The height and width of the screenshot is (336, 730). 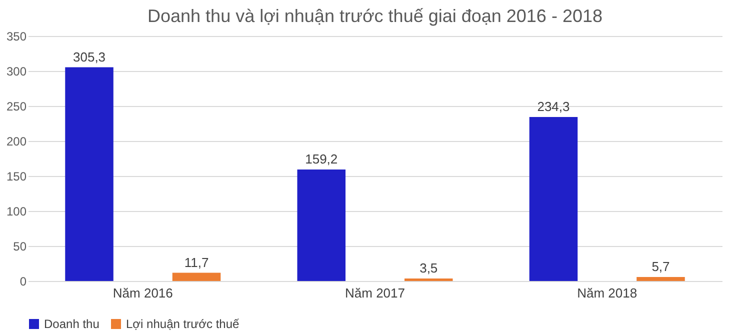 What do you see at coordinates (16, 107) in the screenshot?
I see `y-tick-label: 250` at bounding box center [16, 107].